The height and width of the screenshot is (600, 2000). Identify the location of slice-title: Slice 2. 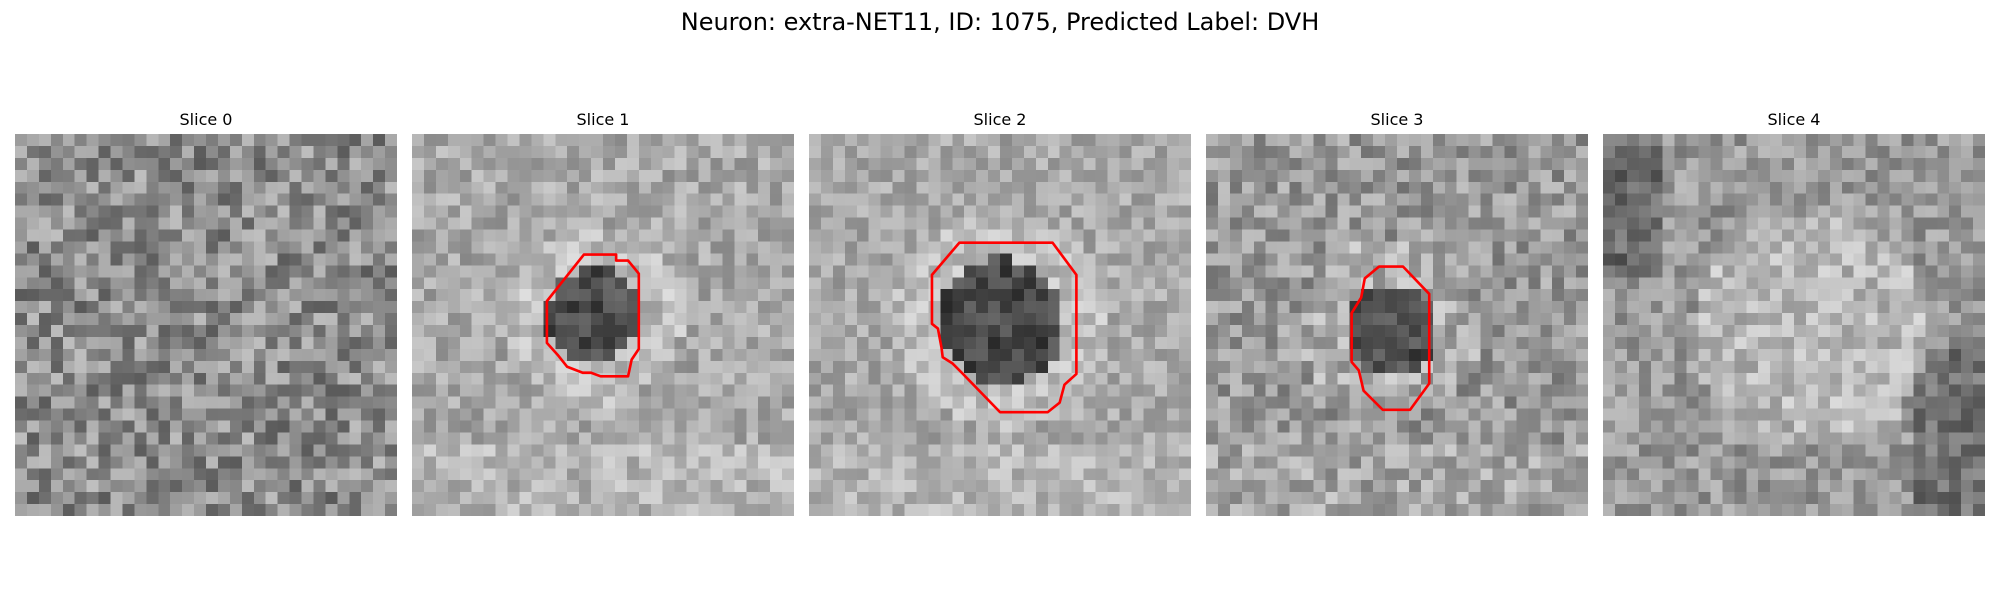
(1000, 119).